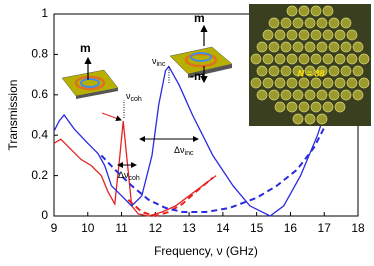 The image size is (374, 266). Describe the element at coordinates (154, 61) in the screenshot. I see `annotation: ν` at that location.